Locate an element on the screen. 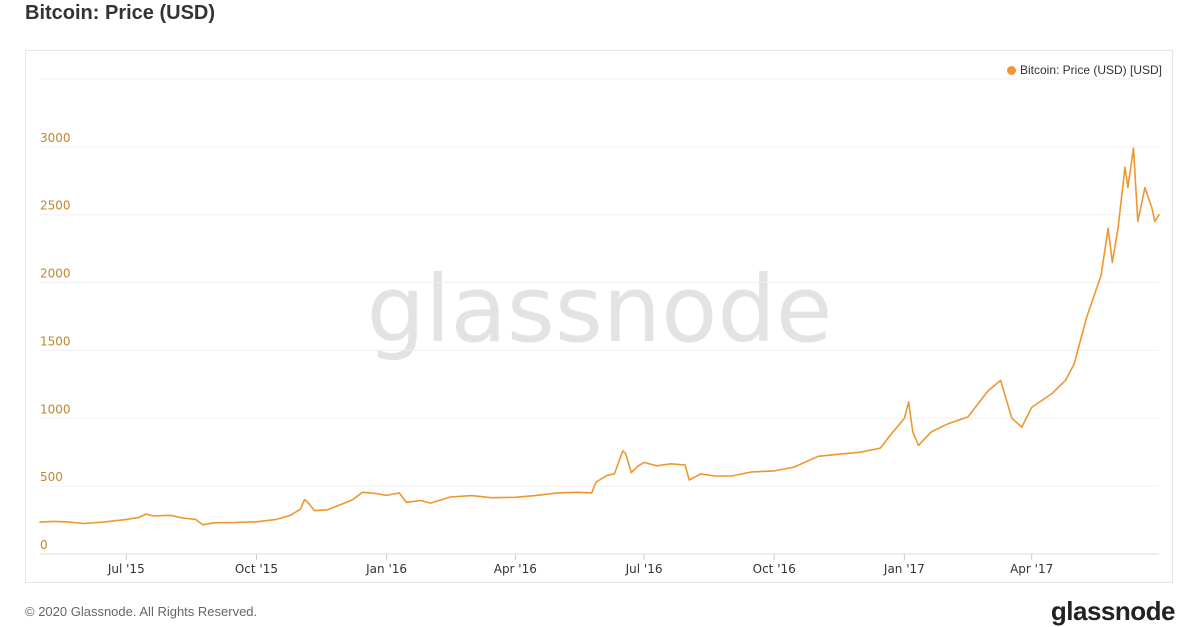  x-tick-label: Jul '15 is located at coordinates (126, 569).